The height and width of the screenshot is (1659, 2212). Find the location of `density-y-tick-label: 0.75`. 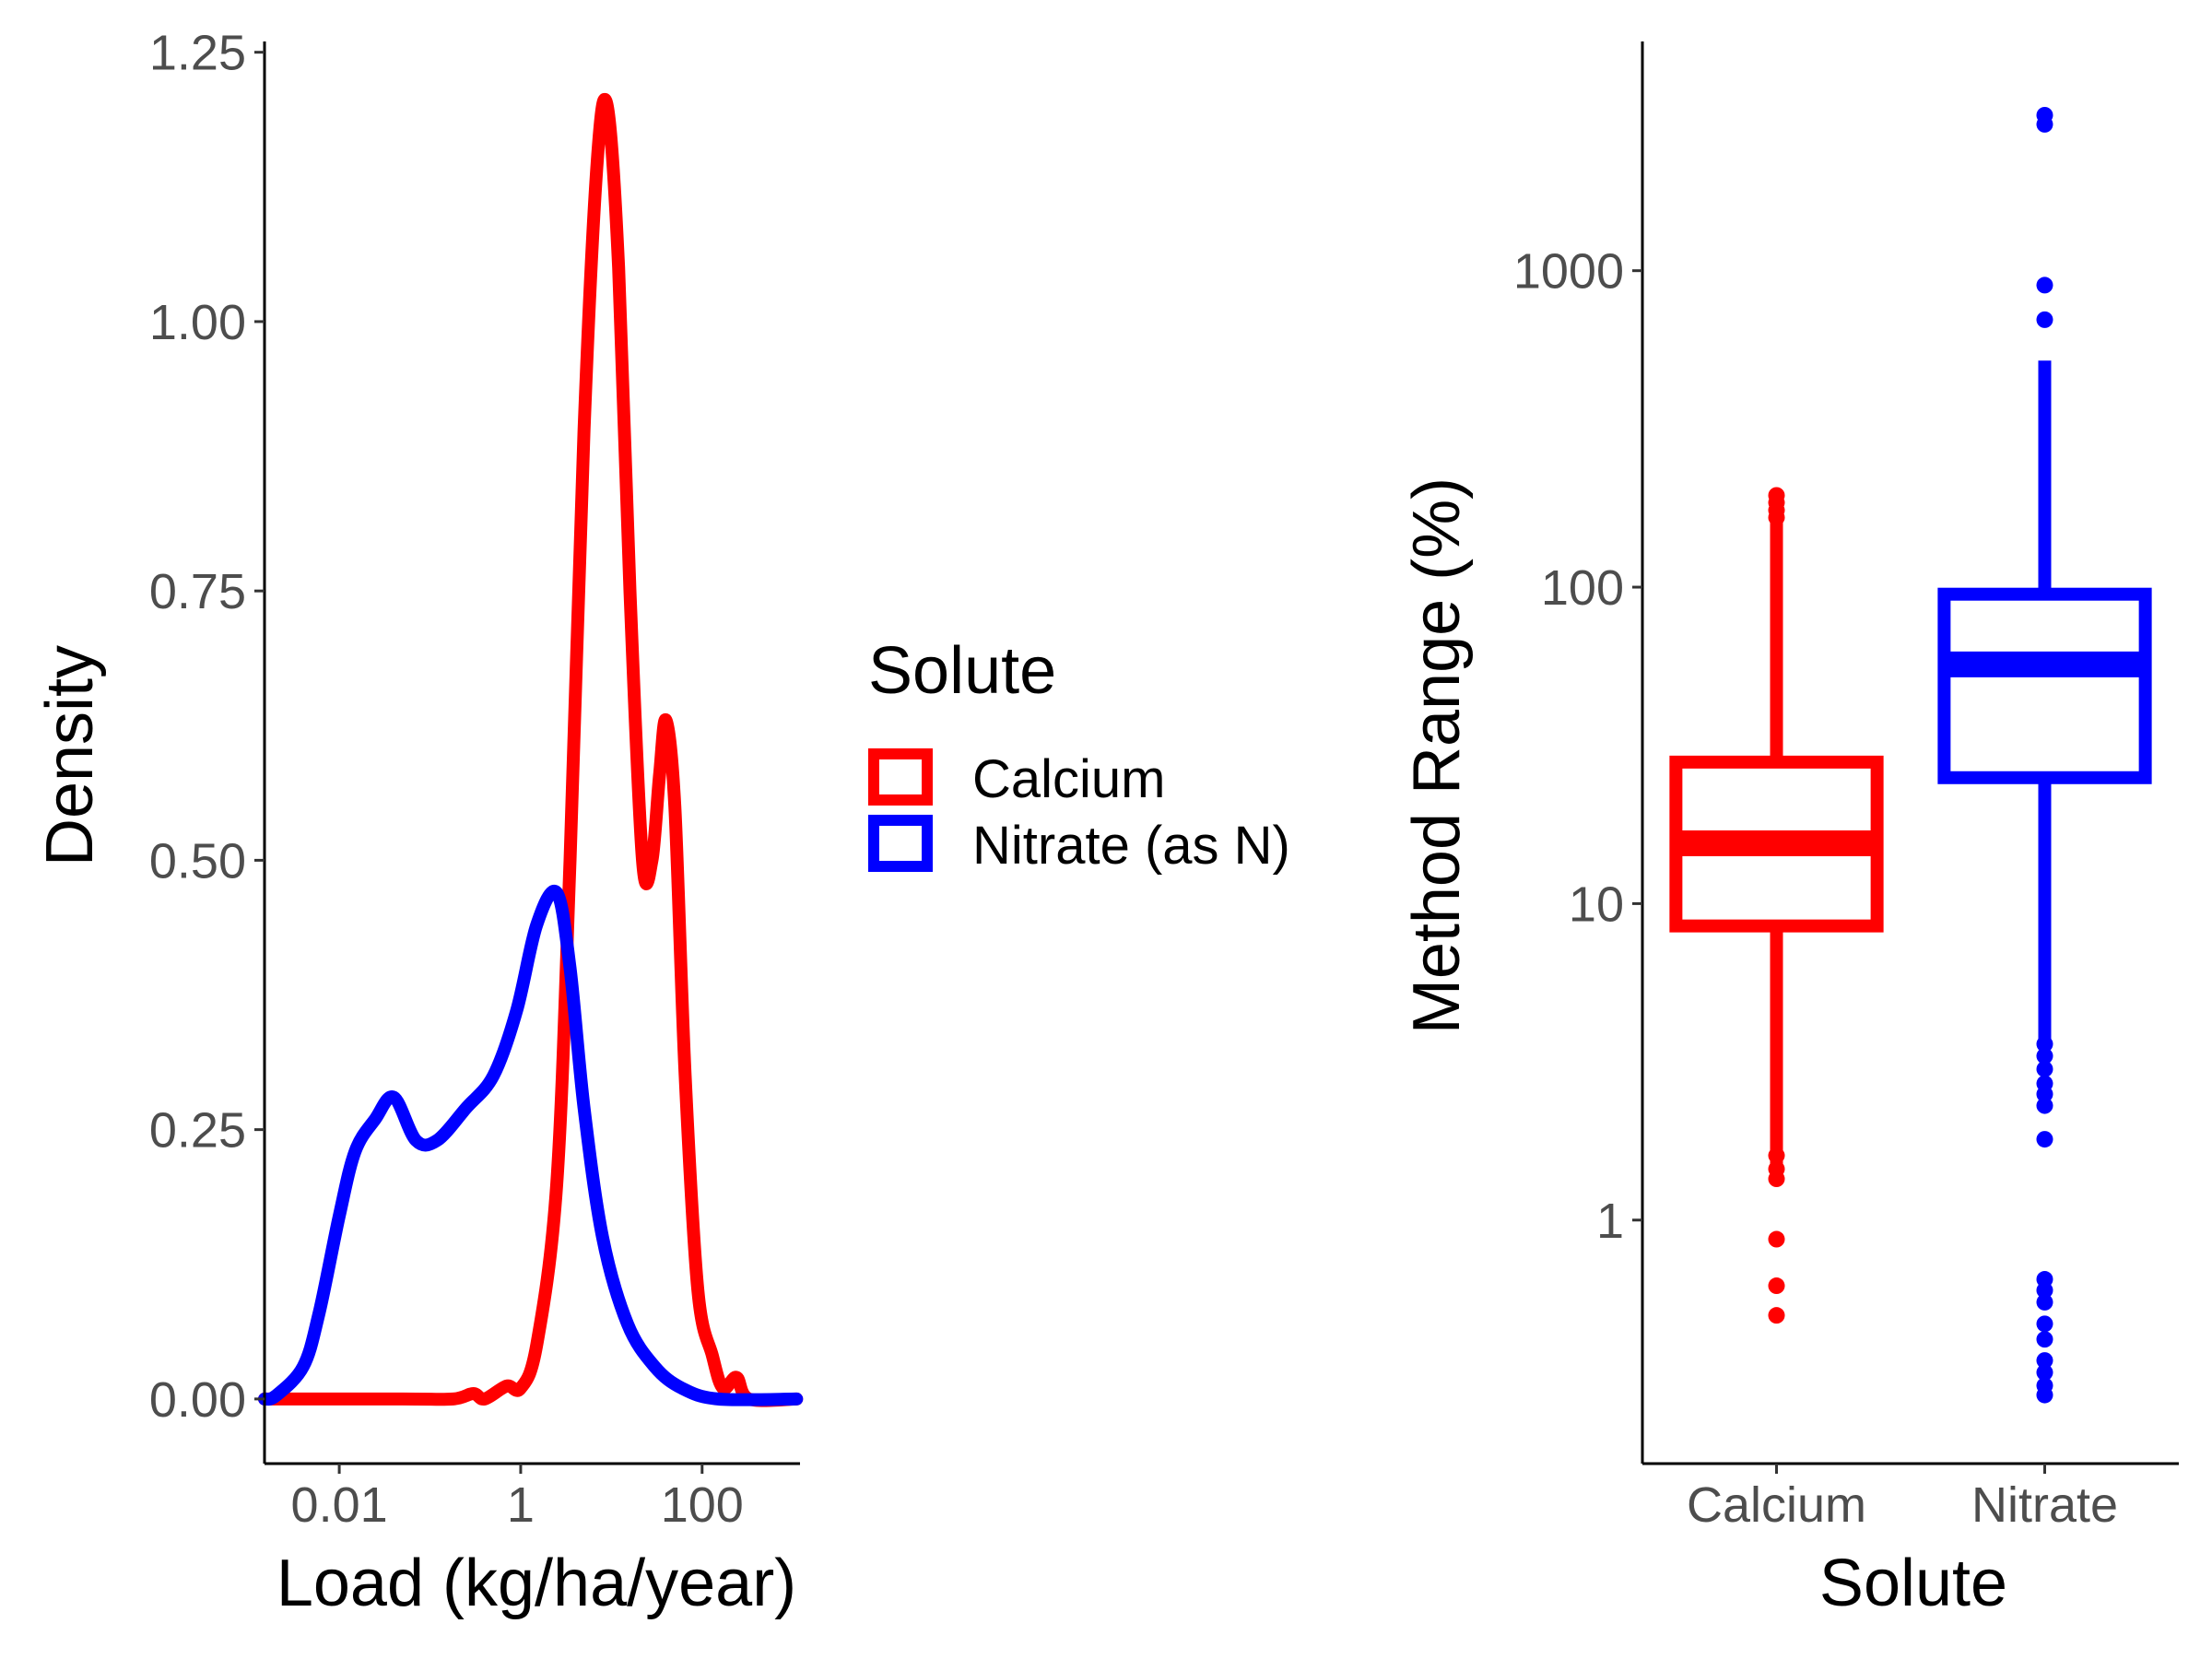

density-y-tick-label: 0.75 is located at coordinates (197, 591).